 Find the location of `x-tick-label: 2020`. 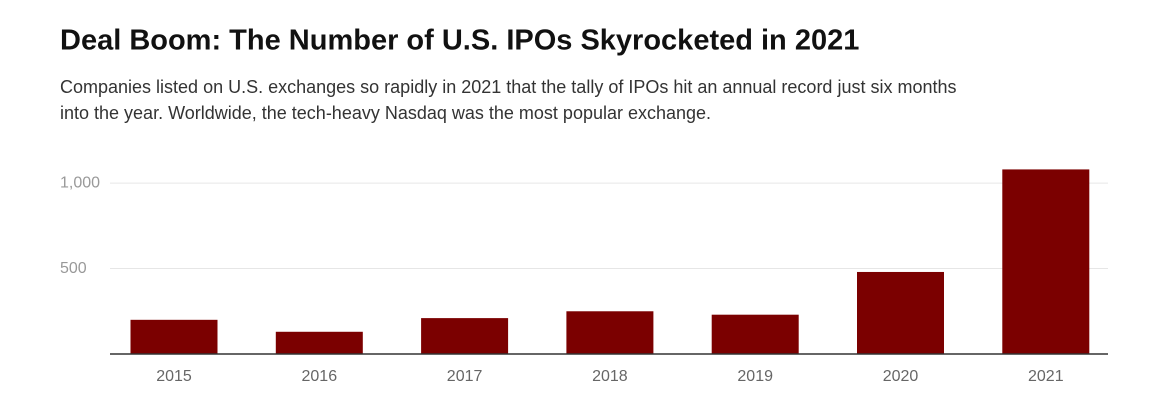

x-tick-label: 2020 is located at coordinates (901, 376).